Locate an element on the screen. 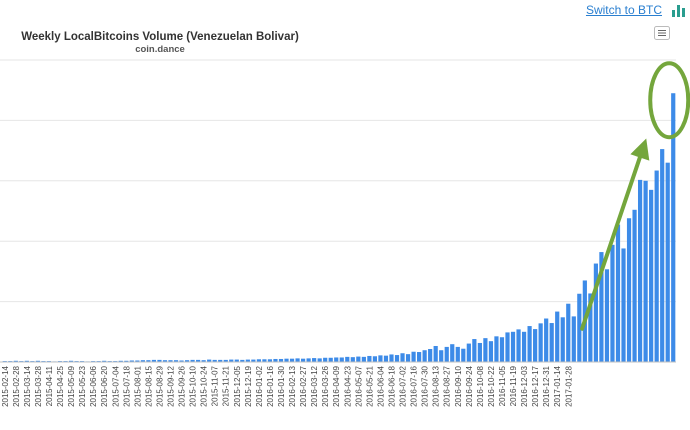 This screenshot has width=690, height=430. x-tick-label: 2015-09-26 is located at coordinates (182, 385).